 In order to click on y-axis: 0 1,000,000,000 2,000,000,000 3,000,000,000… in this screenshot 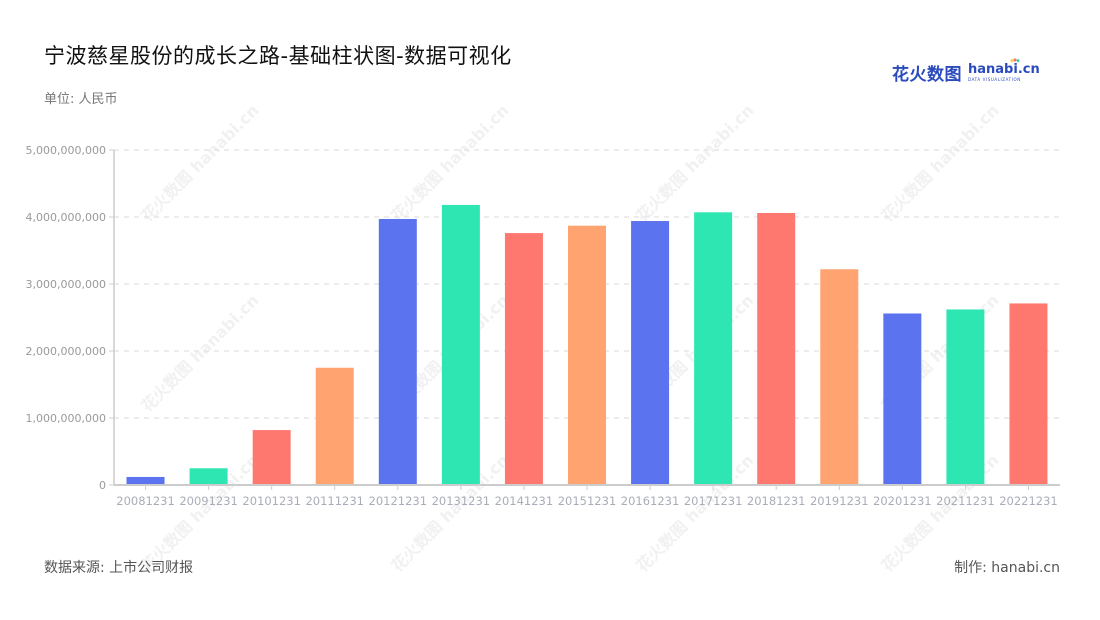, I will do `click(70, 318)`.